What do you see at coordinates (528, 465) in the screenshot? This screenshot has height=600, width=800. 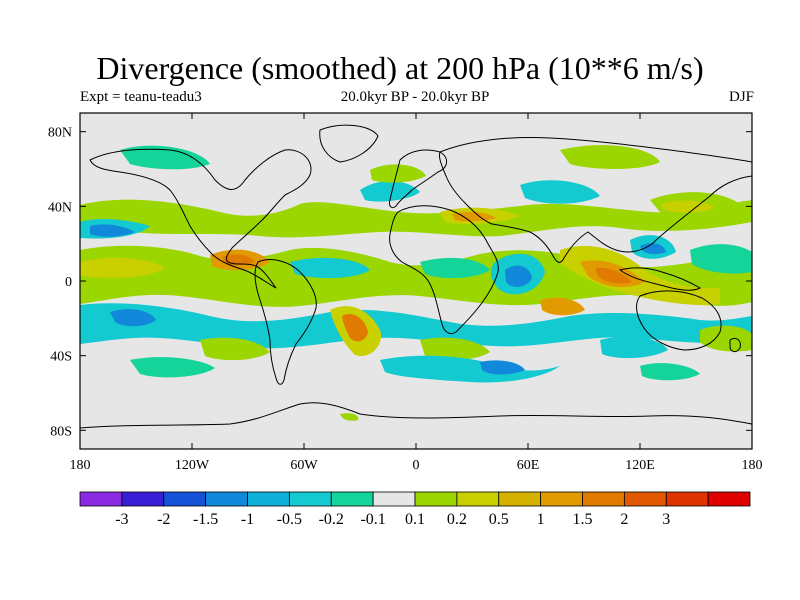 I see `x-tick-label: 60E` at bounding box center [528, 465].